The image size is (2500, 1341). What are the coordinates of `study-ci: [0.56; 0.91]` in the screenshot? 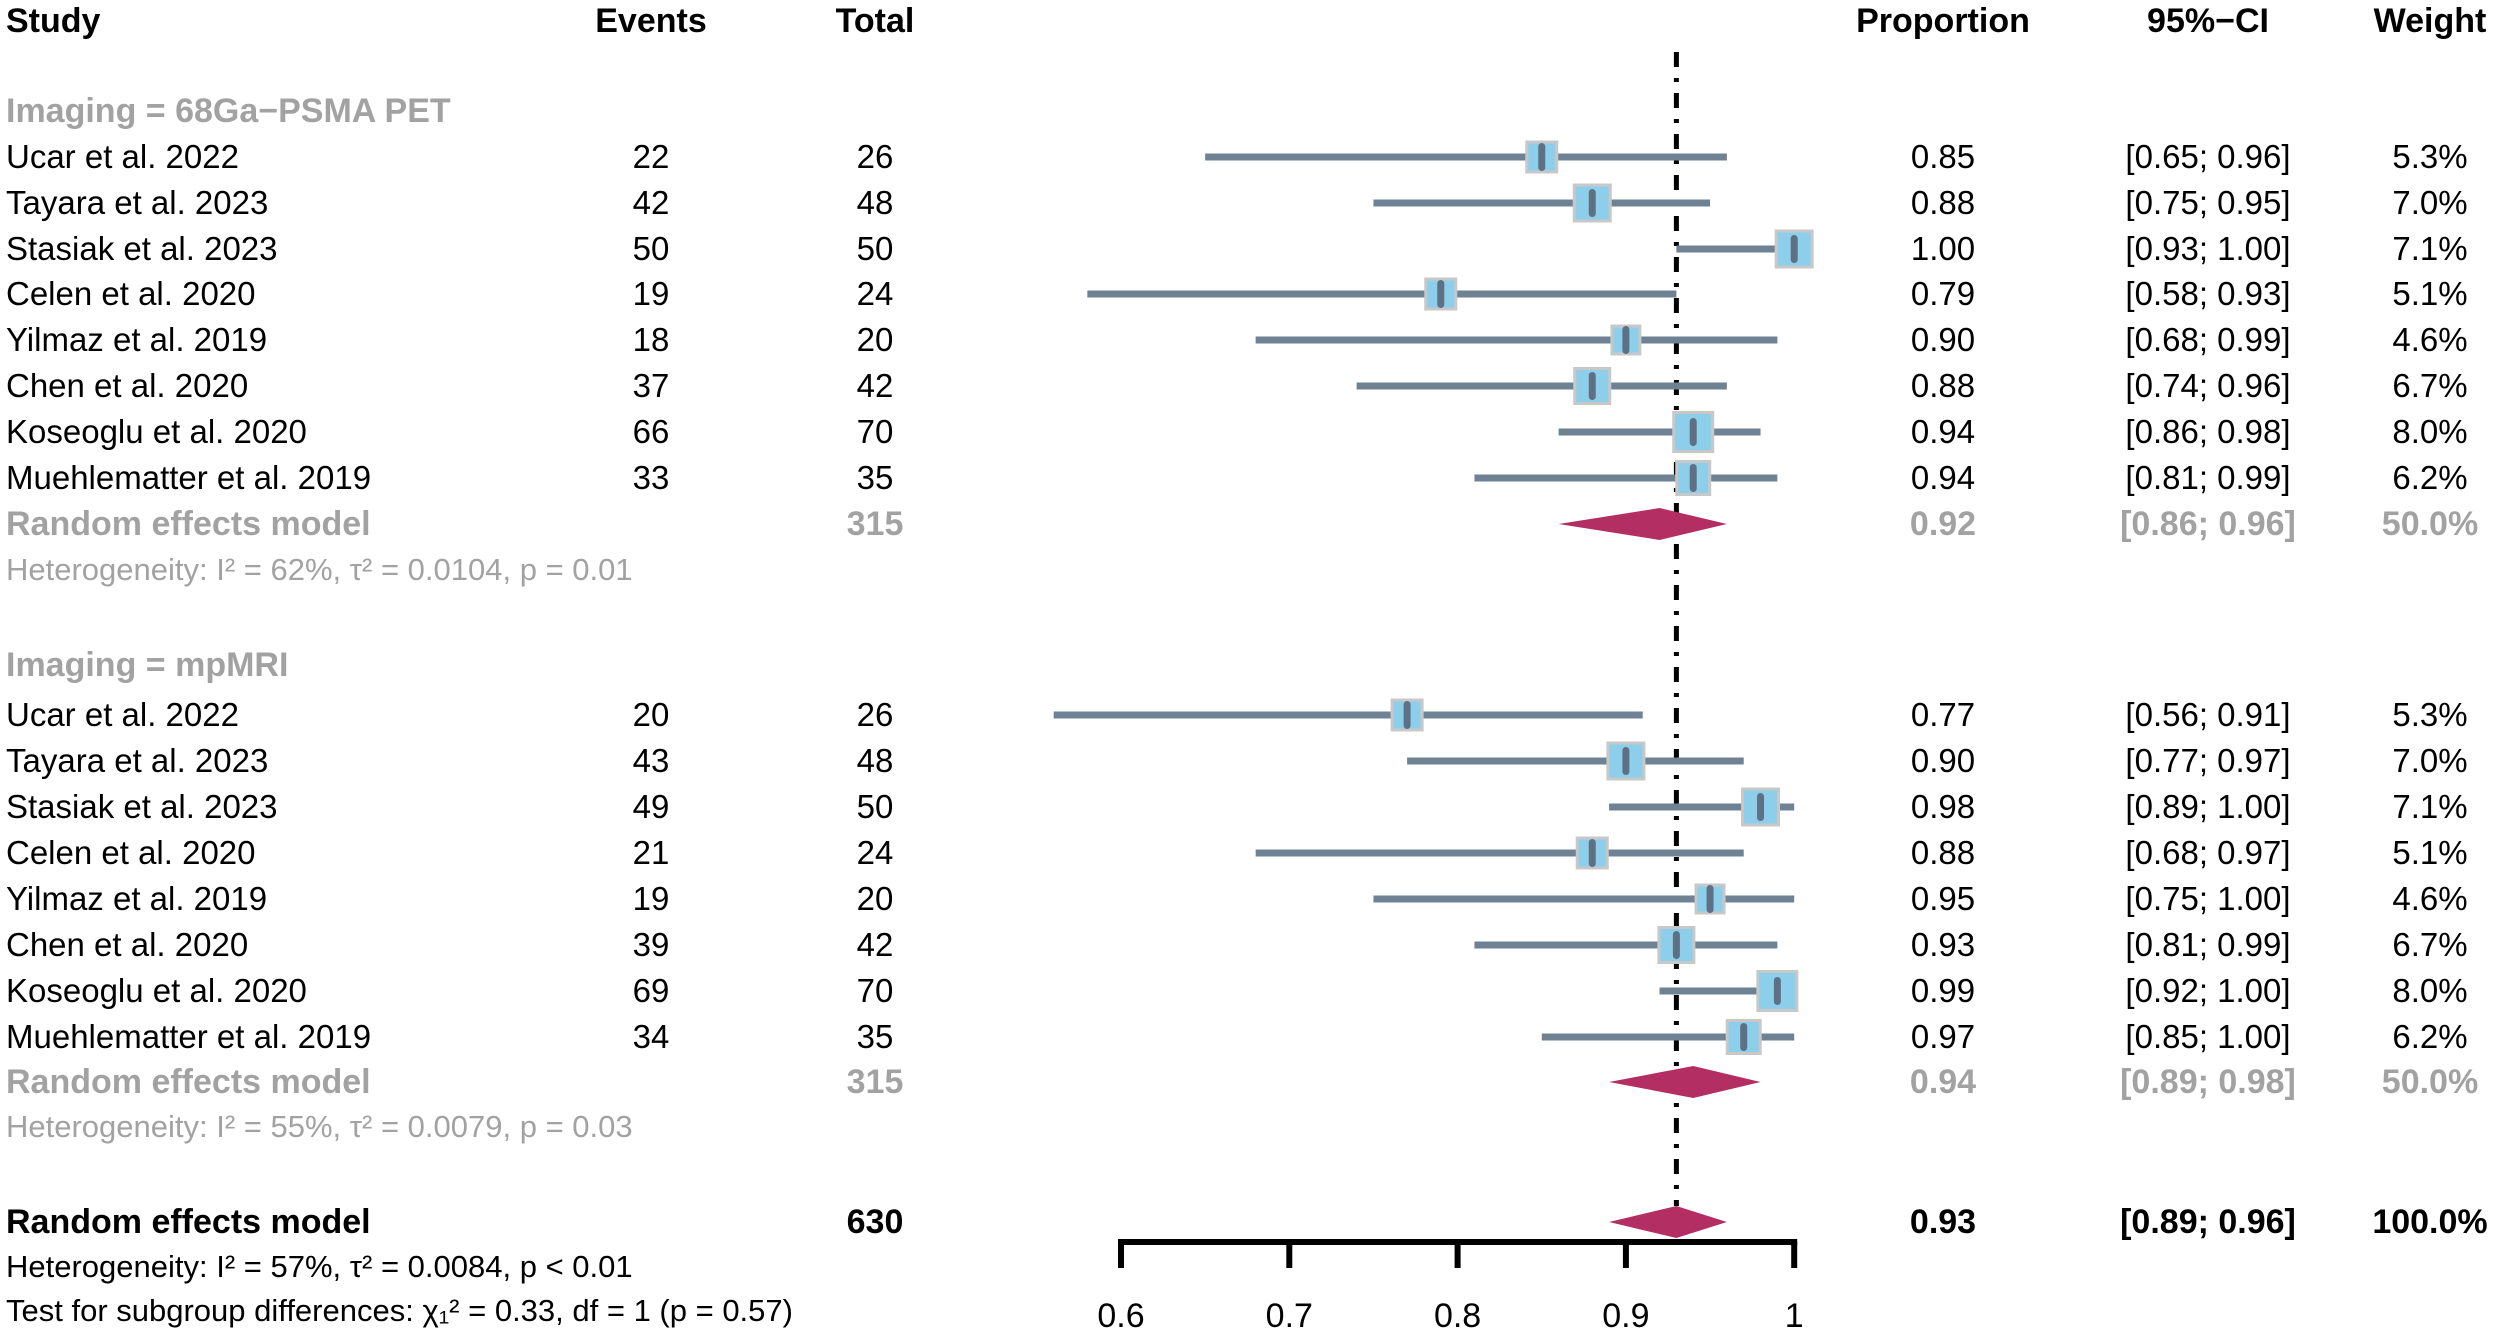 It's located at (2208, 714).